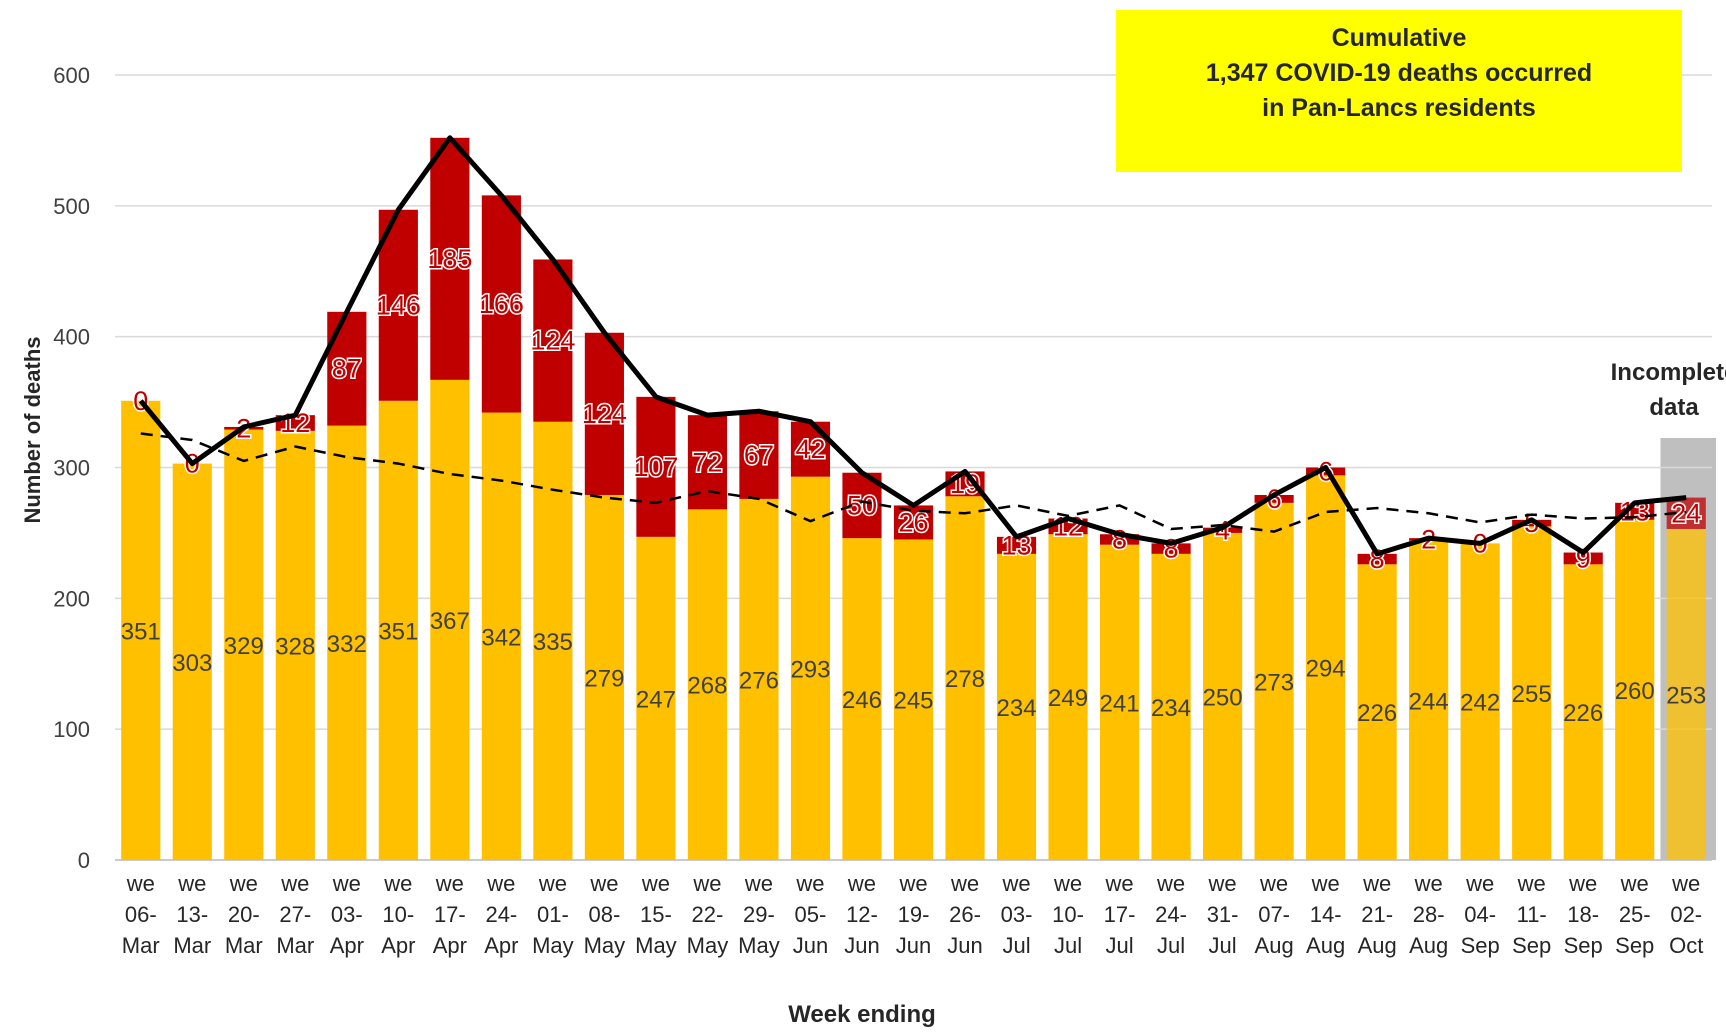 The height and width of the screenshot is (1032, 1726). What do you see at coordinates (192, 914) in the screenshot?
I see `x-tick-label: we 13-Mar` at bounding box center [192, 914].